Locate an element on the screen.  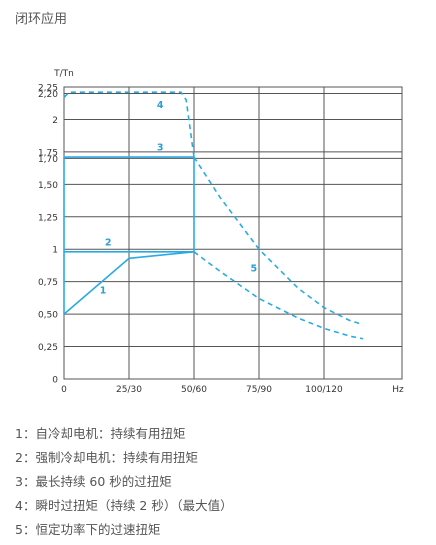
x-tick-label: 25/30 is located at coordinates (129, 390).